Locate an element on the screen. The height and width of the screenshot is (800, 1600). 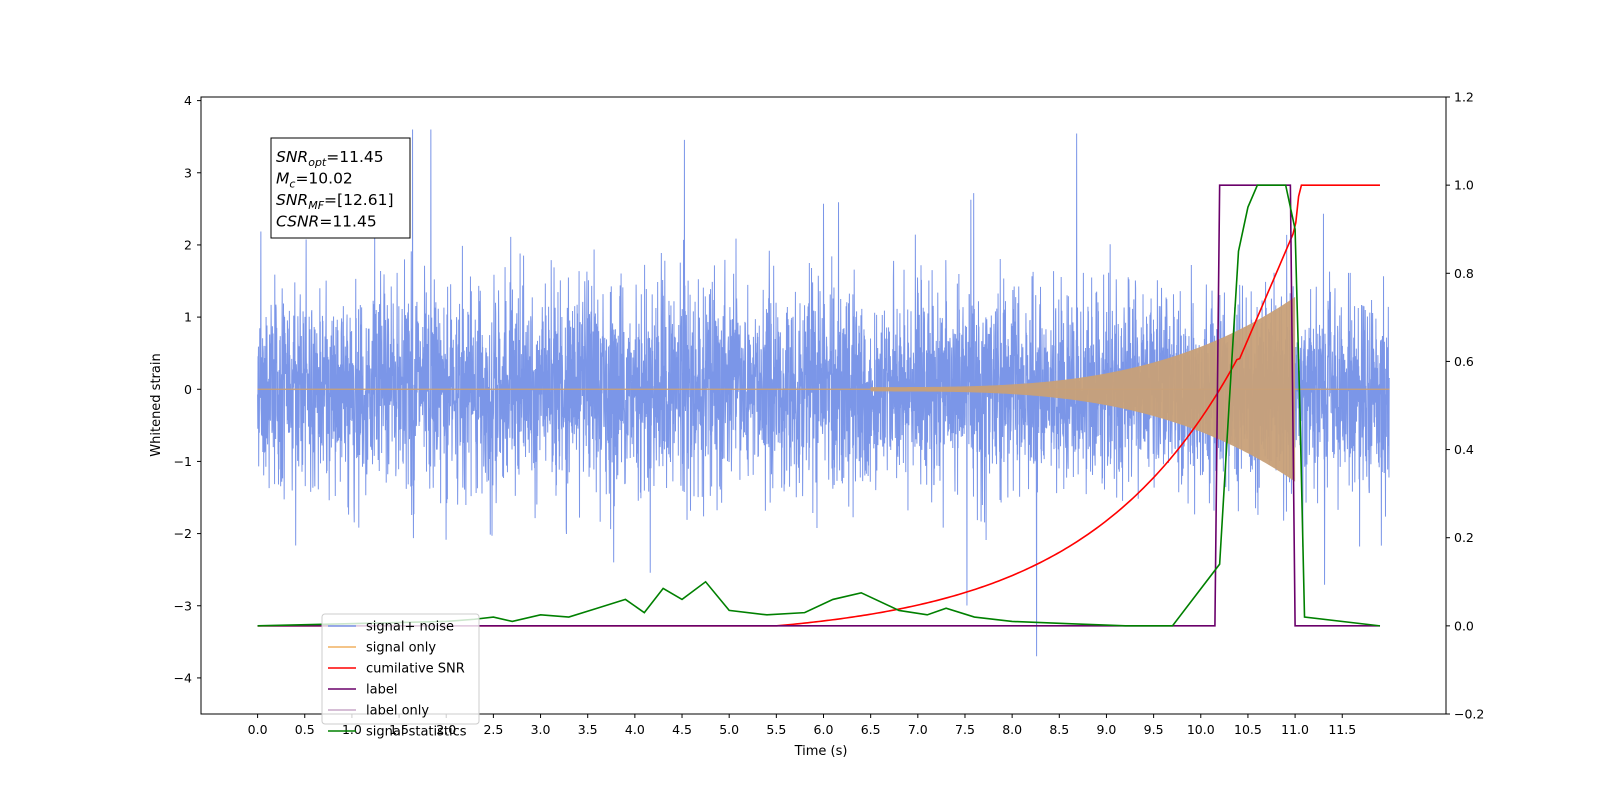
y-tick-label: −2 is located at coordinates (183, 533).